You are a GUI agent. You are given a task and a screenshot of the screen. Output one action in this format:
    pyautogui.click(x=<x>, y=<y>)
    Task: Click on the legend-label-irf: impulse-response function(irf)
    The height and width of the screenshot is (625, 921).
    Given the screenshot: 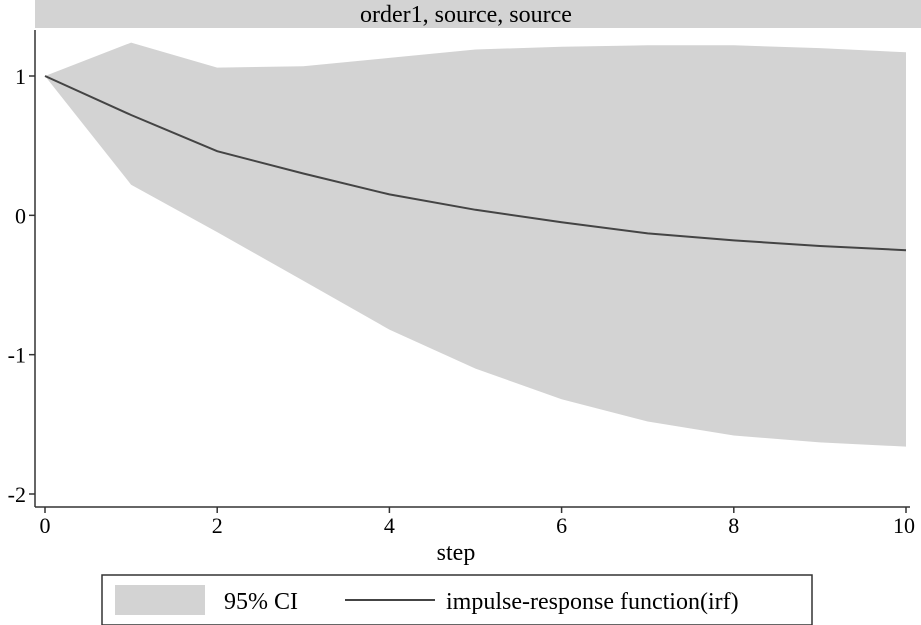 What is the action you would take?
    pyautogui.click(x=592, y=602)
    